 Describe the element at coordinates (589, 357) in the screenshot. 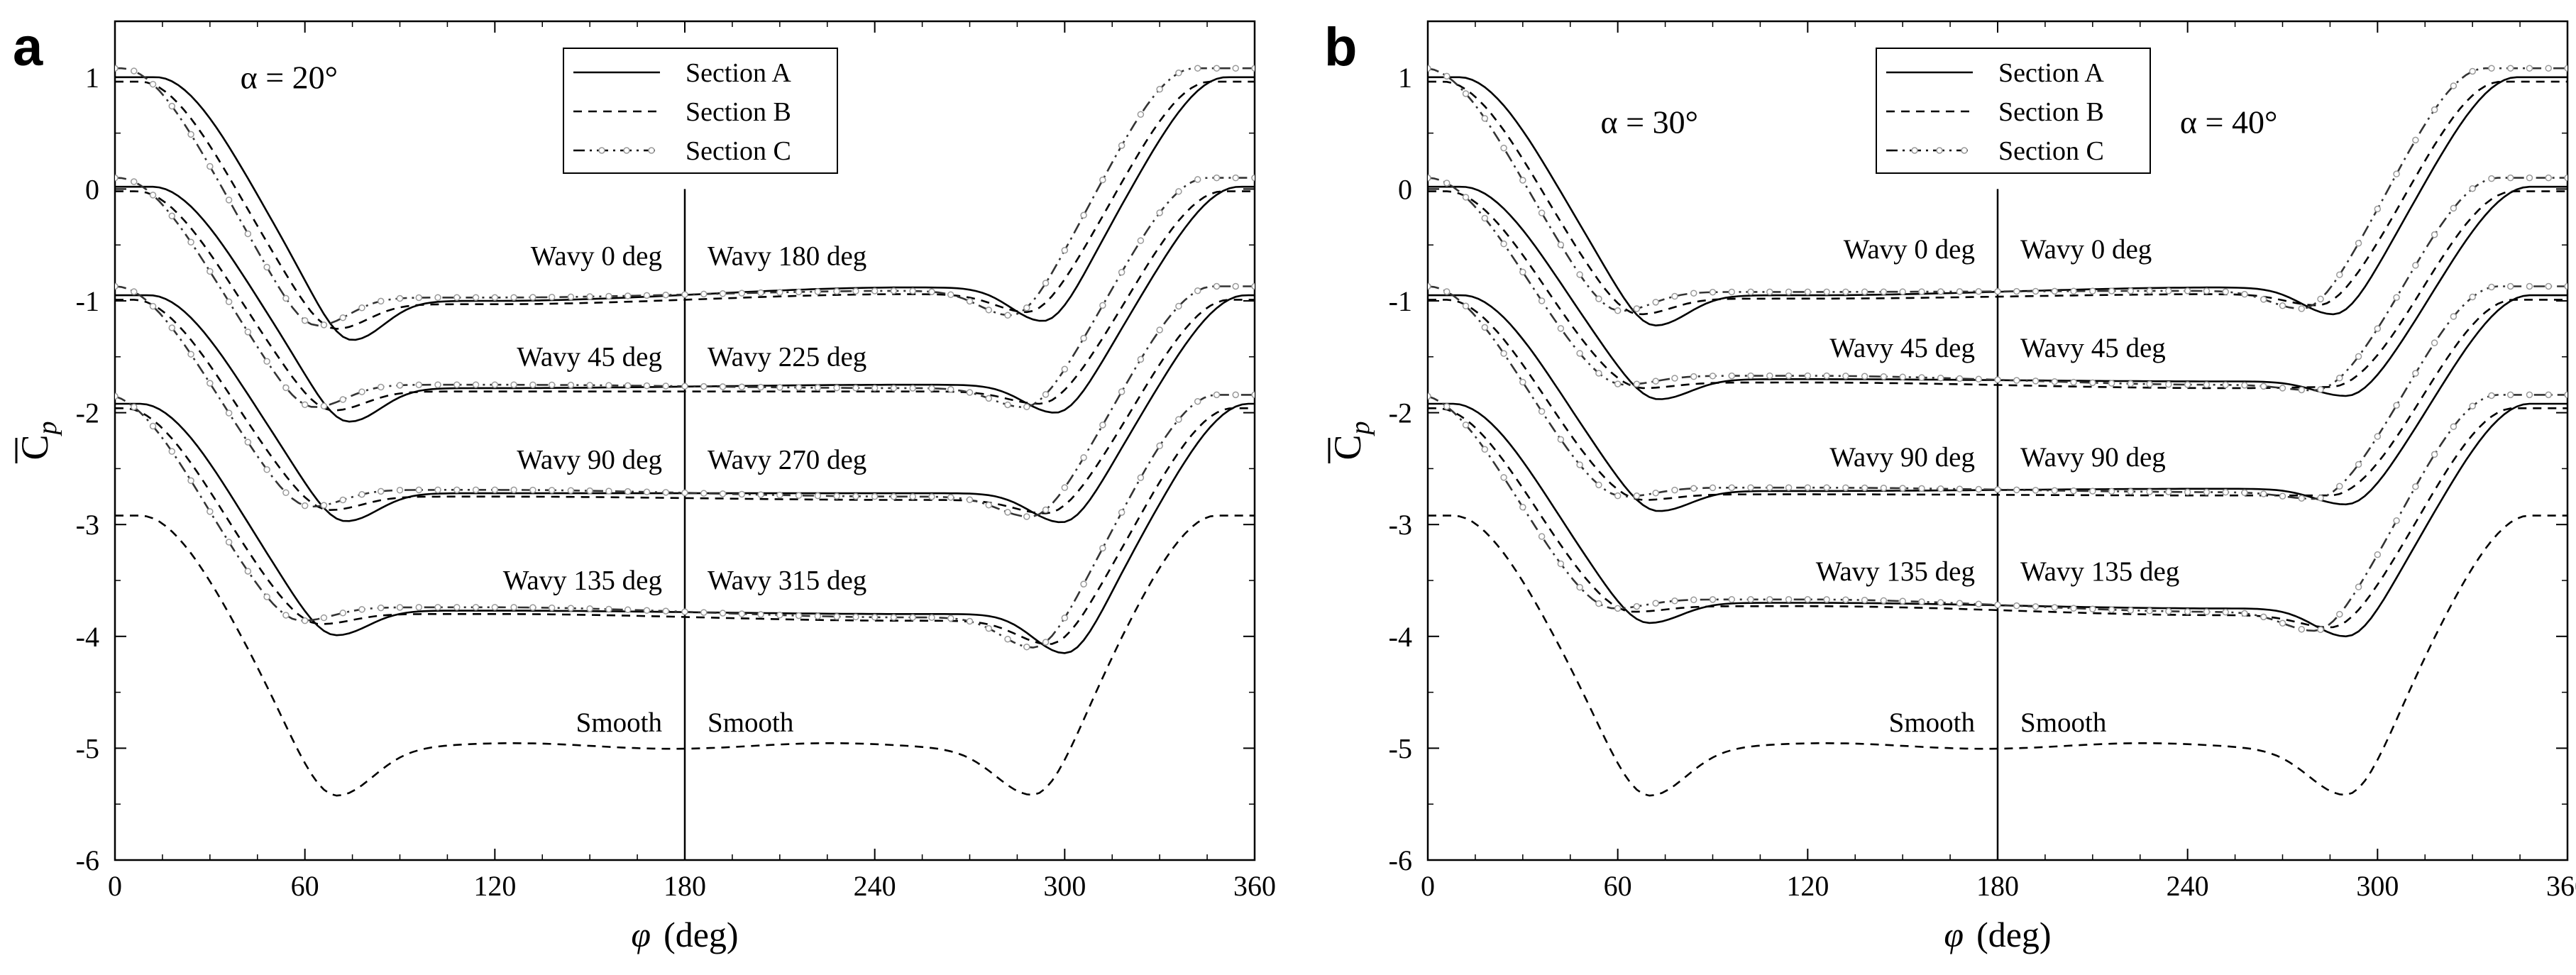

I see `curve-label-left: Wavy 45 deg` at that location.